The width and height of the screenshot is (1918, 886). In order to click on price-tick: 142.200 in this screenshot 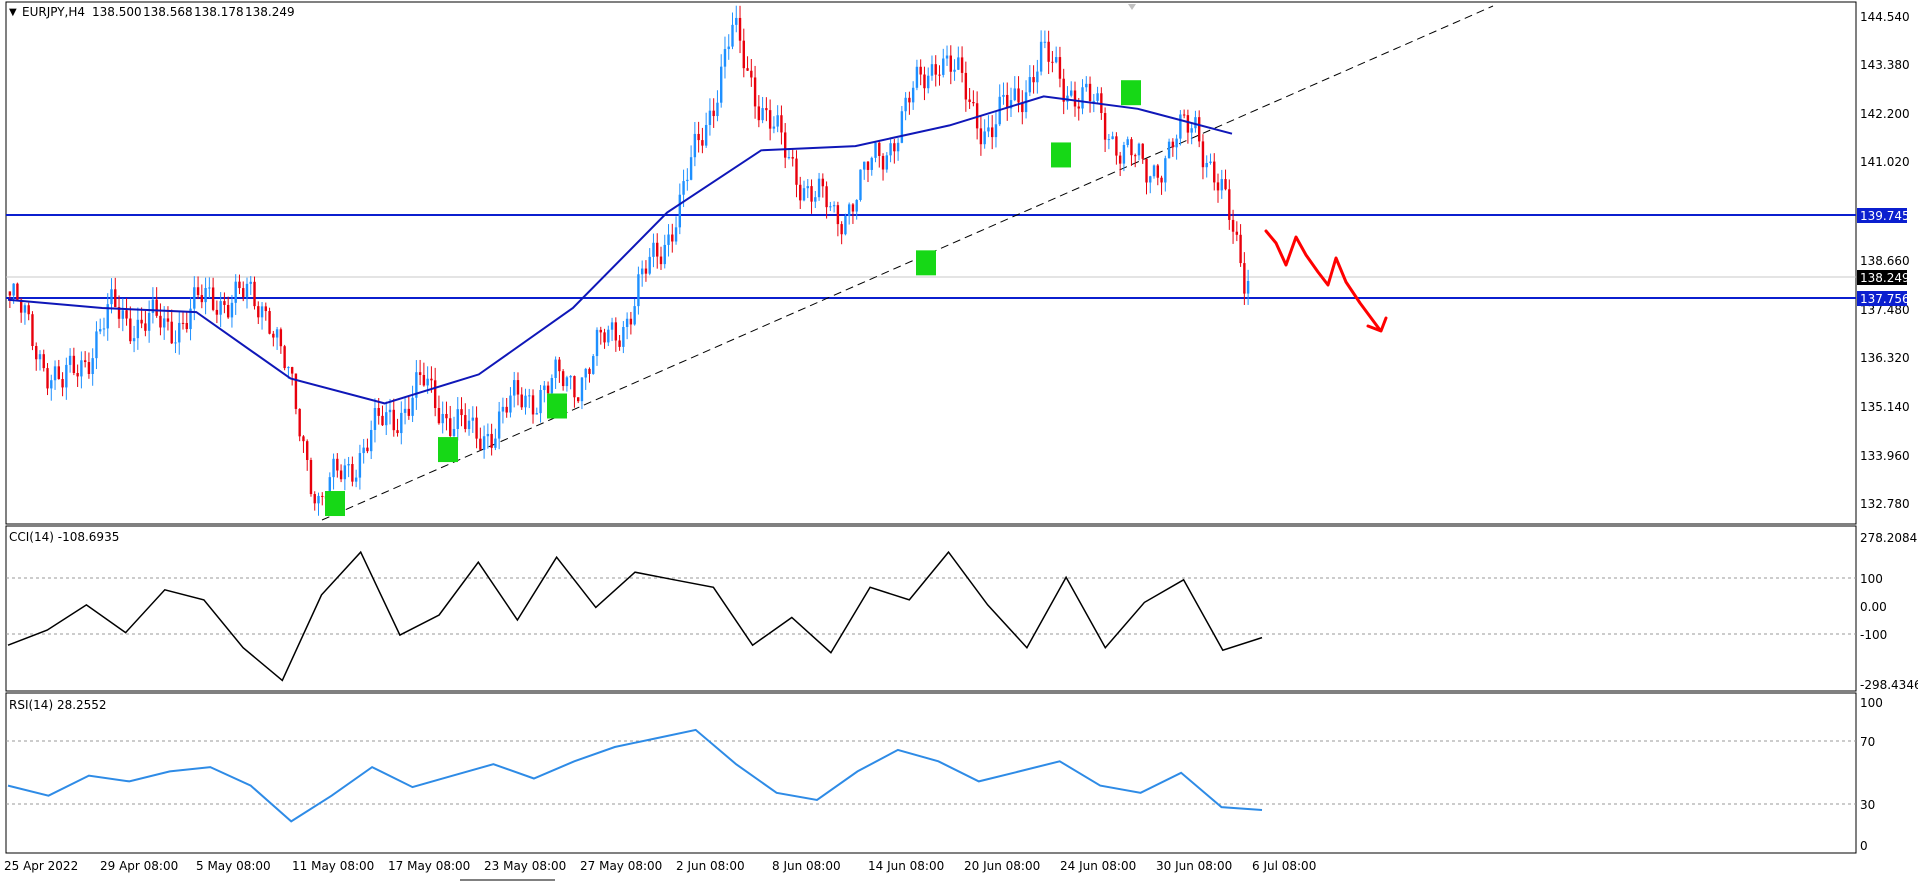, I will do `click(1885, 114)`.